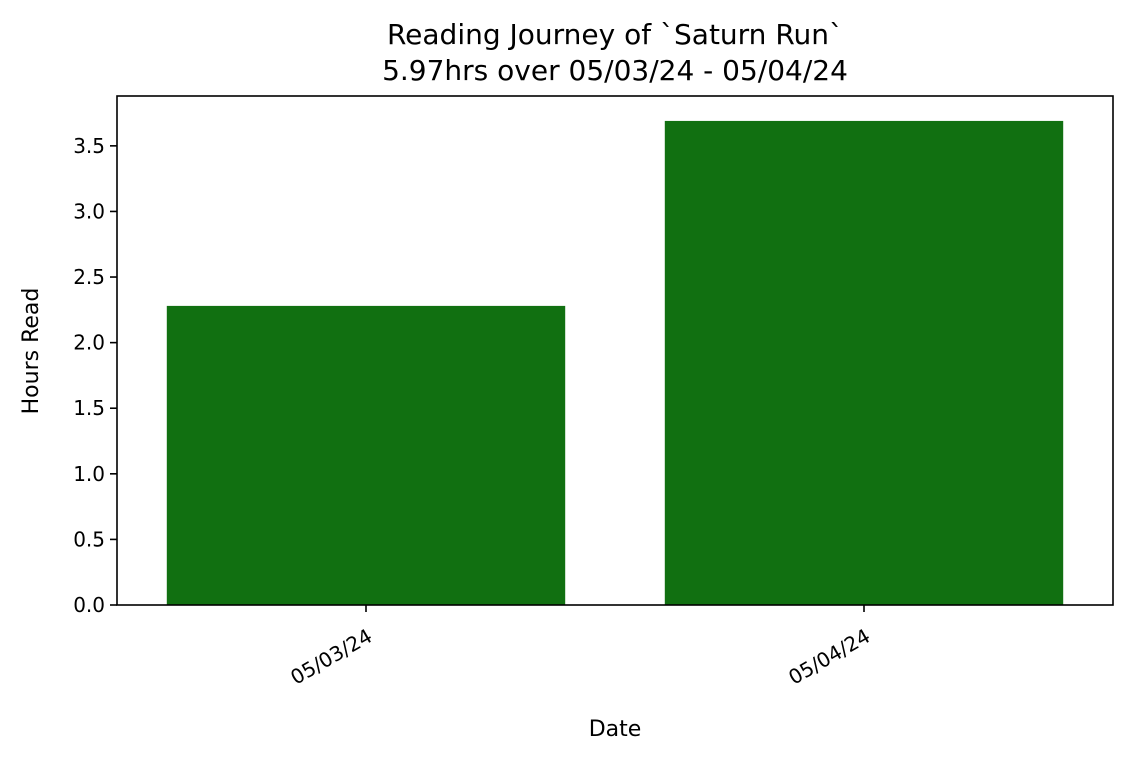 This screenshot has height=762, width=1132. What do you see at coordinates (89, 474) in the screenshot?
I see `y-tick-label-2: 1.0` at bounding box center [89, 474].